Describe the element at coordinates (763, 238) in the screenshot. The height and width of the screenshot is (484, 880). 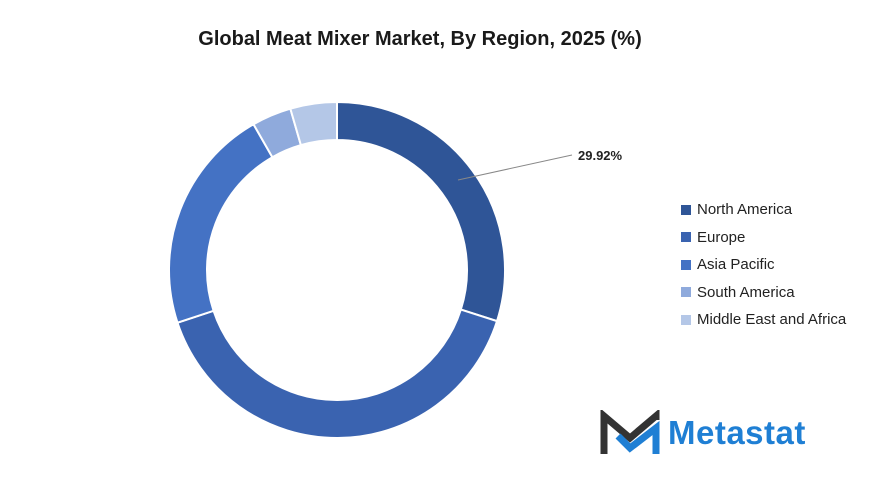
I see `legend-item: Europe` at that location.